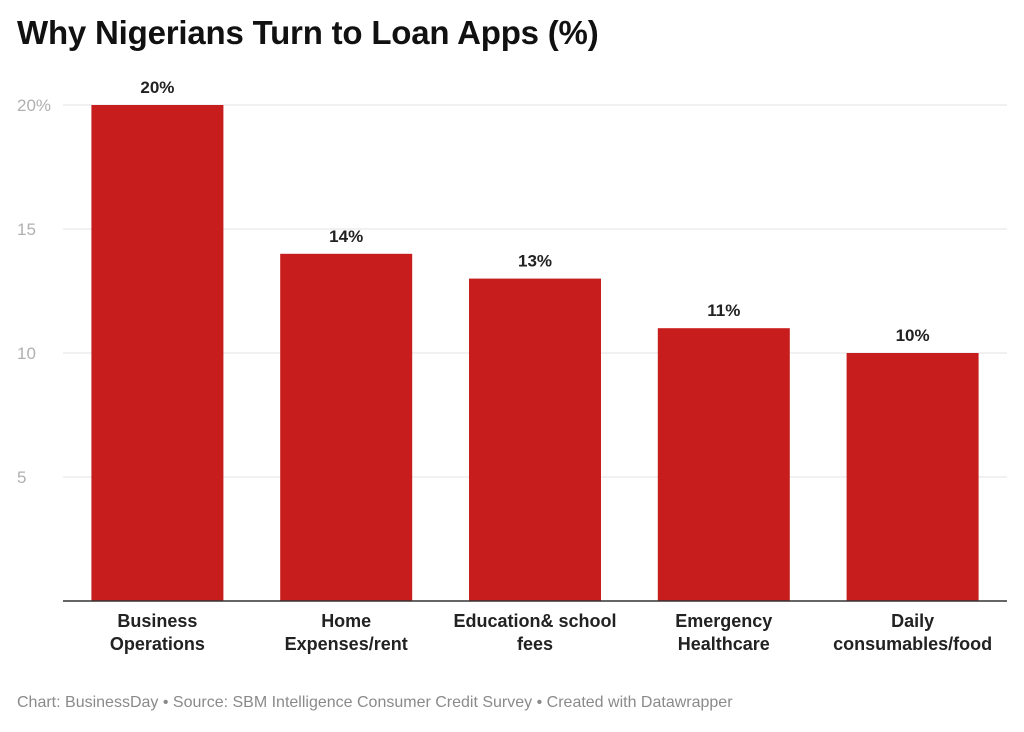 This screenshot has width=1024, height=732. What do you see at coordinates (534, 632) in the screenshot?
I see `category-label: Education& school fees` at bounding box center [534, 632].